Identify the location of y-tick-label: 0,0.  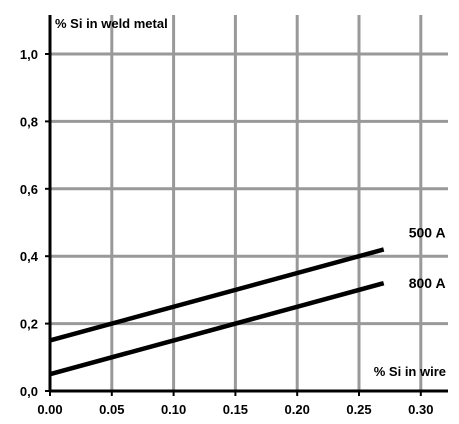
(29, 391).